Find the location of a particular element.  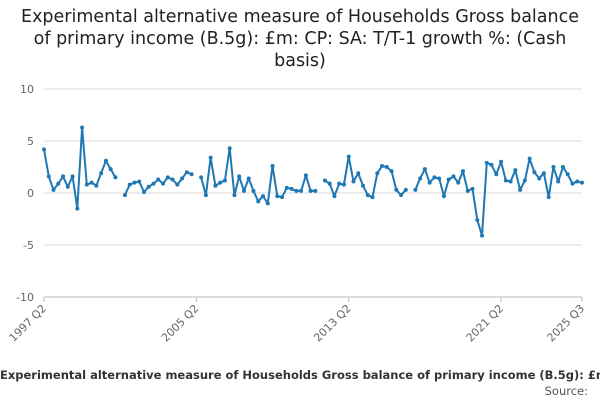

footer-source: Source: is located at coordinates (566, 391).